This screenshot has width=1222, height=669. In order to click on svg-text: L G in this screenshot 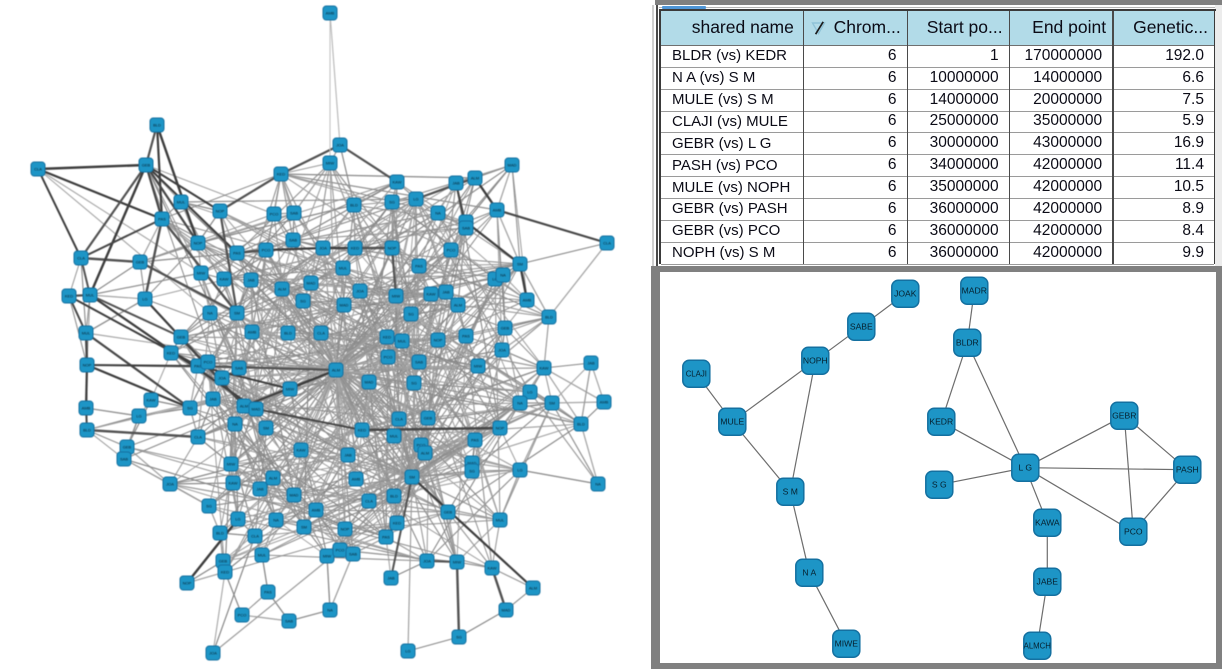, I will do `click(1026, 468)`.